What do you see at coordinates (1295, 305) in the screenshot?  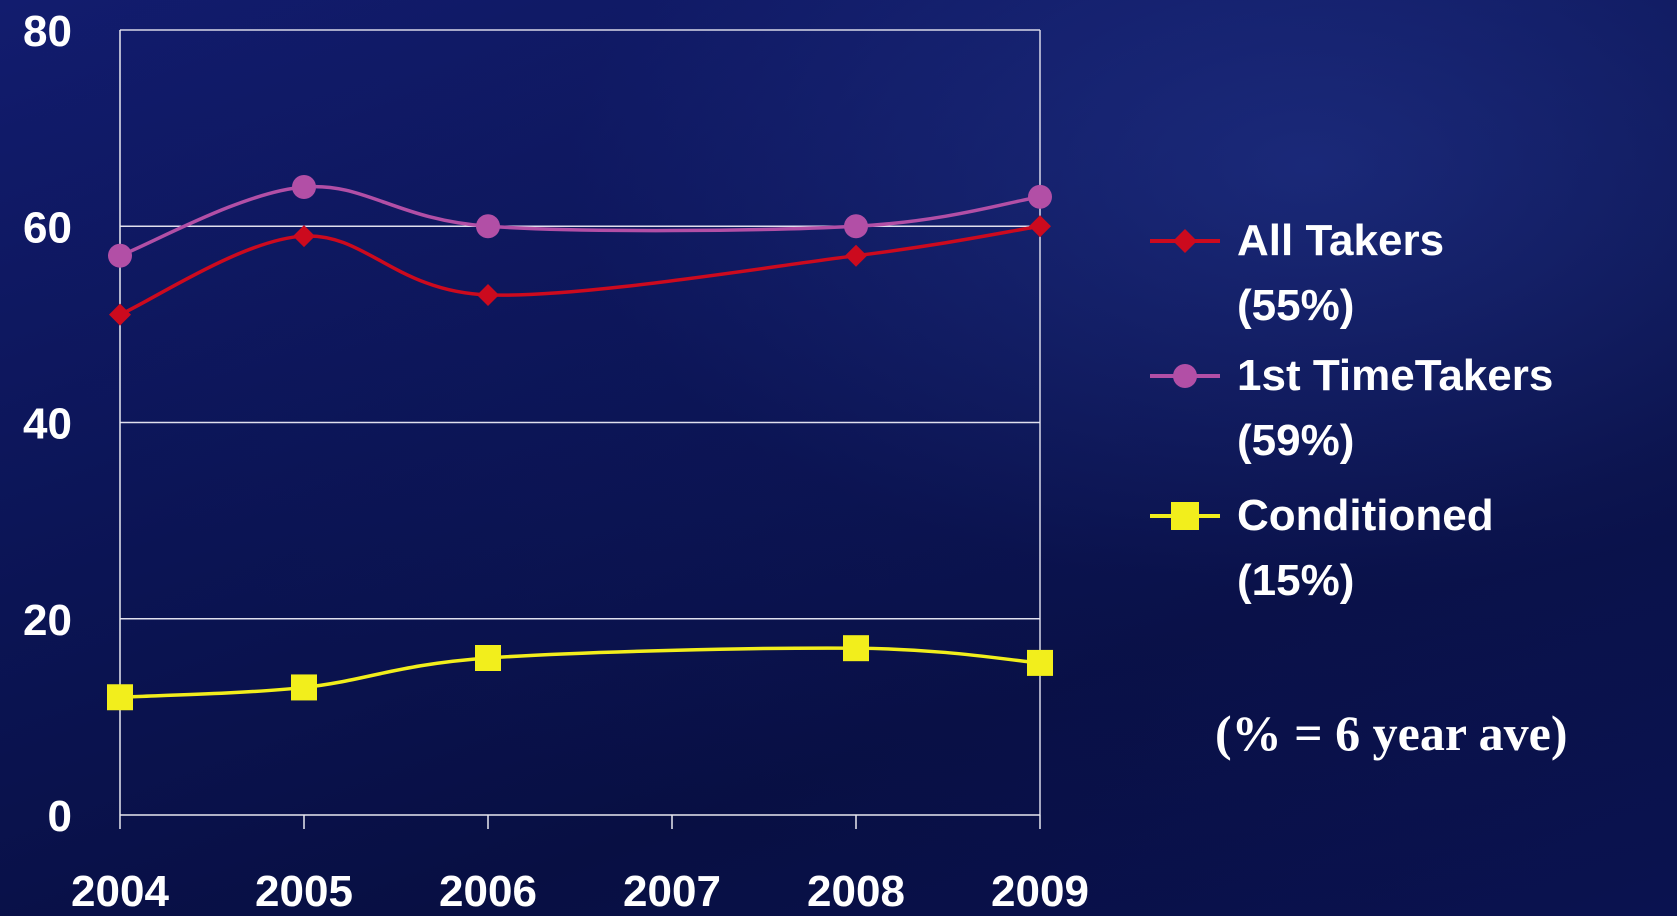 I see `legend-percent-all-takers: (55%)` at bounding box center [1295, 305].